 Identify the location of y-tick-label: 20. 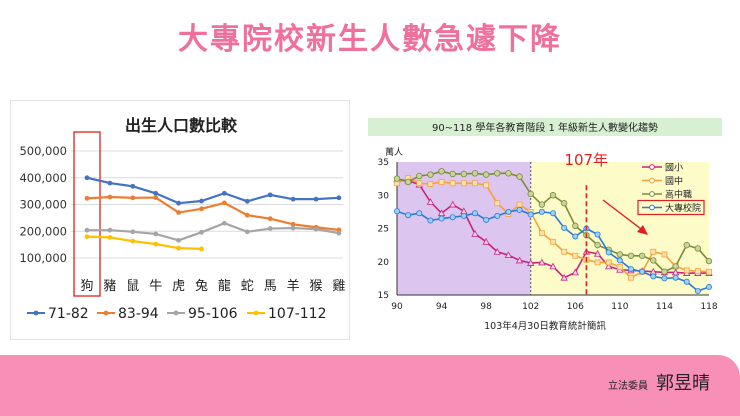
(384, 263).